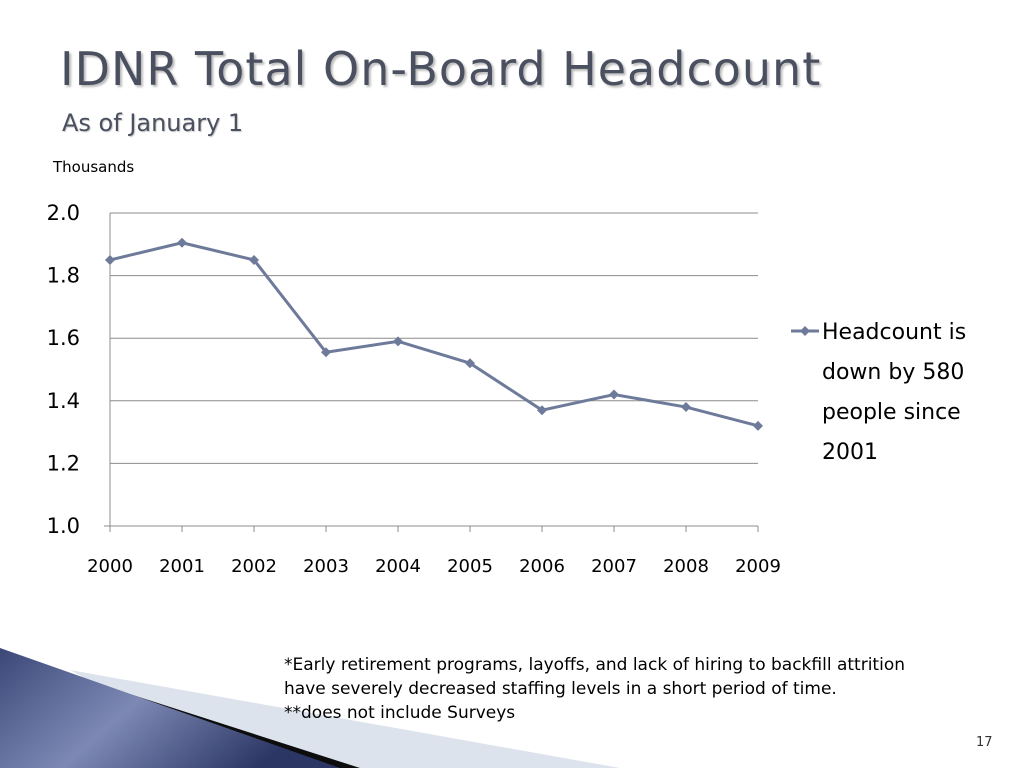 The height and width of the screenshot is (768, 1024). Describe the element at coordinates (686, 566) in the screenshot. I see `x-tick-label: 2008` at that location.